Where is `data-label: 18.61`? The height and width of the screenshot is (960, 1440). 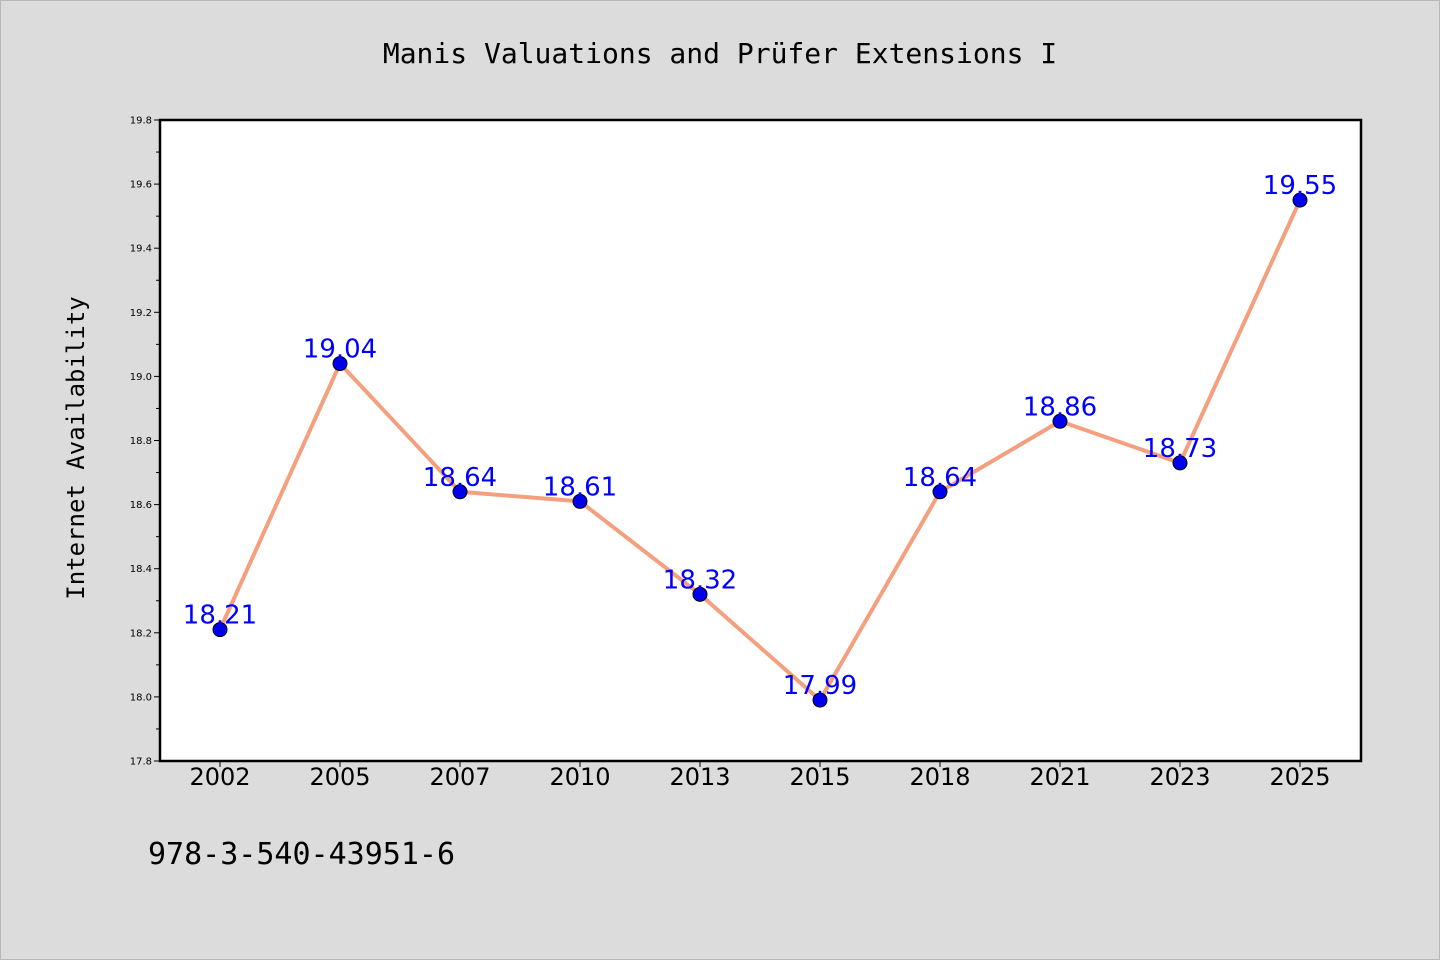
data-label: 18.61 is located at coordinates (580, 487).